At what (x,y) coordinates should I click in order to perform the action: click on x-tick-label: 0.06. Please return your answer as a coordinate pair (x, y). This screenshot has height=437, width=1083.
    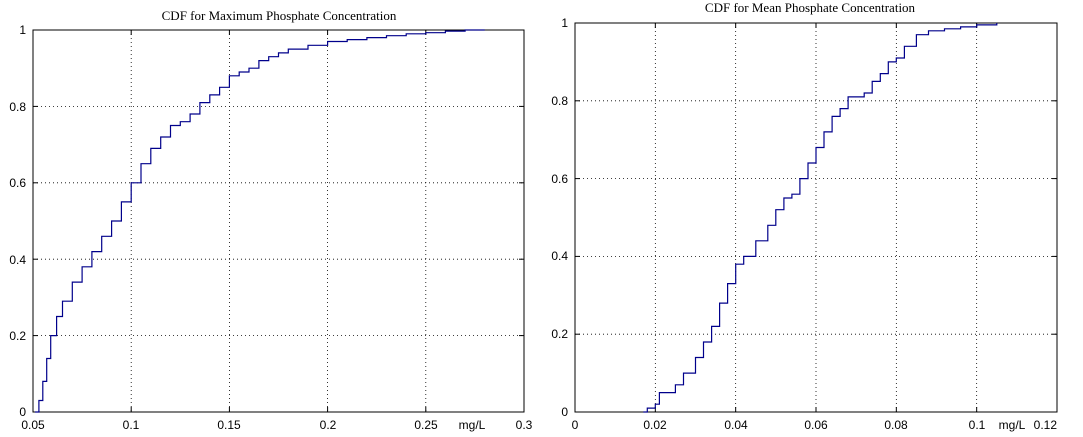
    Looking at the image, I should click on (816, 425).